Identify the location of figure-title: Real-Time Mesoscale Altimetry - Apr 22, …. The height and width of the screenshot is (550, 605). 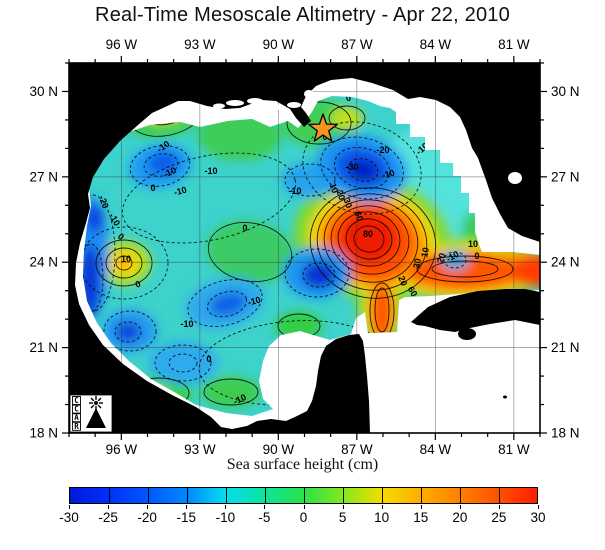
(302, 15).